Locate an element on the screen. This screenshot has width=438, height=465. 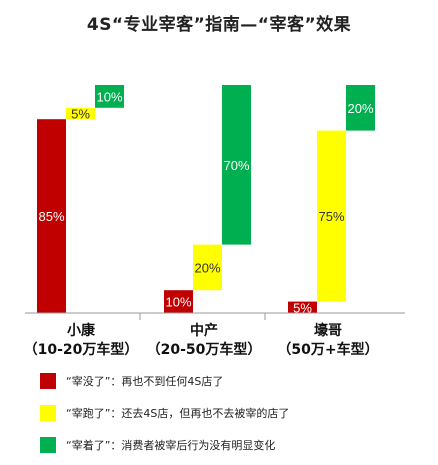
category-label-xiaokang: 小康 （10-20万车型） is located at coordinates (81, 341).